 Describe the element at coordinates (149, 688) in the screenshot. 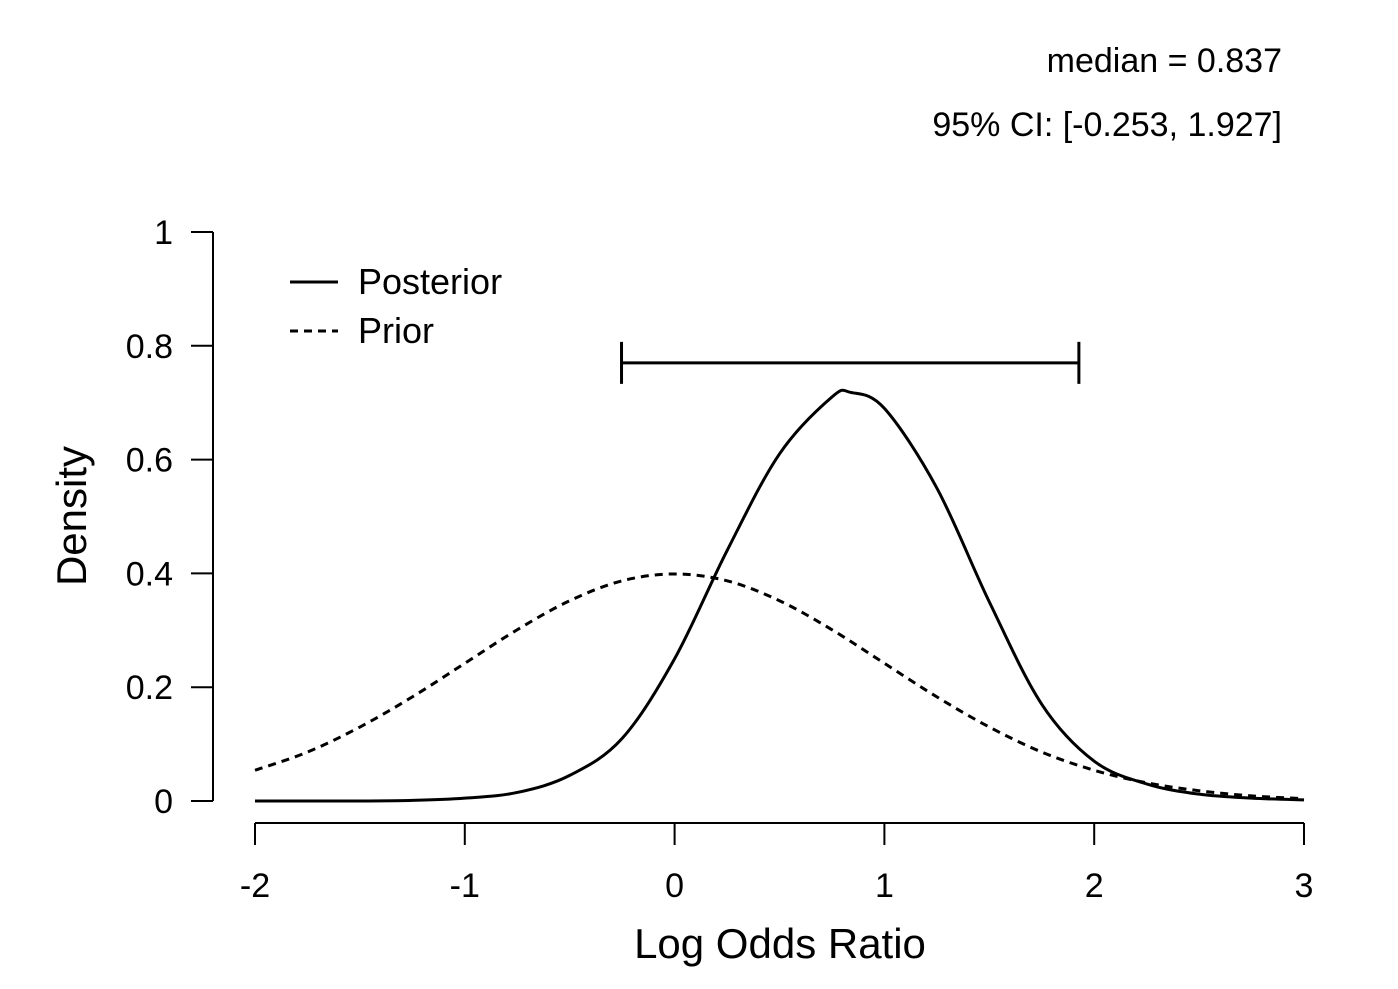

I see `y-tick-label: 0.2` at that location.